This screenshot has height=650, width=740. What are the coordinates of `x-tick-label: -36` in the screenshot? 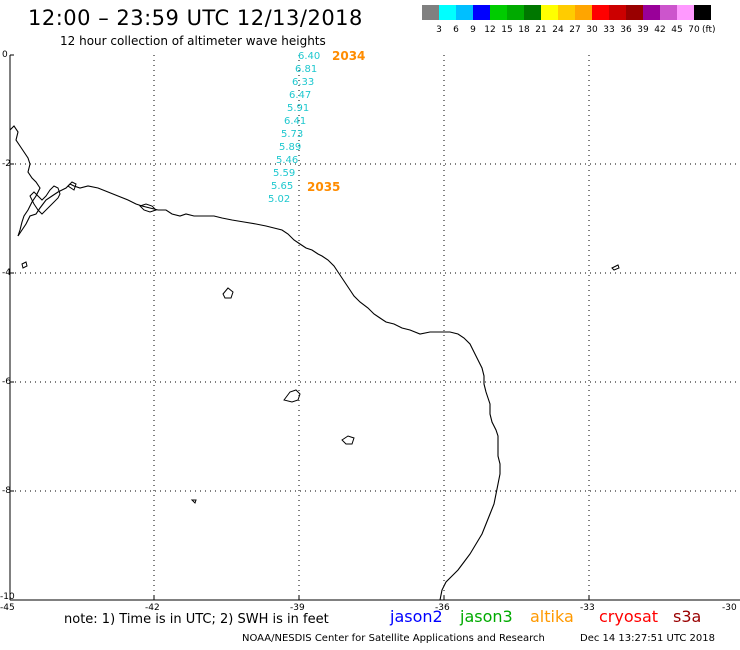 It's located at (442, 608).